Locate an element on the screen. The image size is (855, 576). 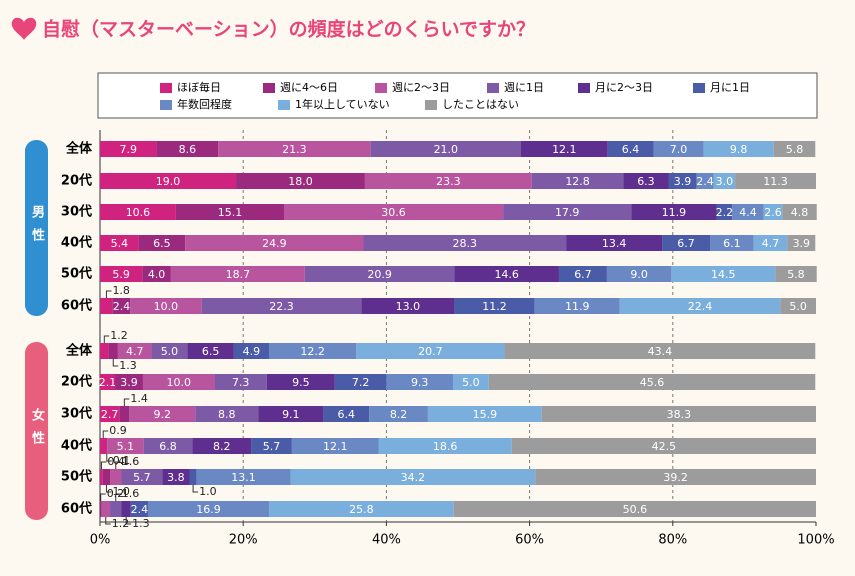
data-label: 5.9 is located at coordinates (121, 274).